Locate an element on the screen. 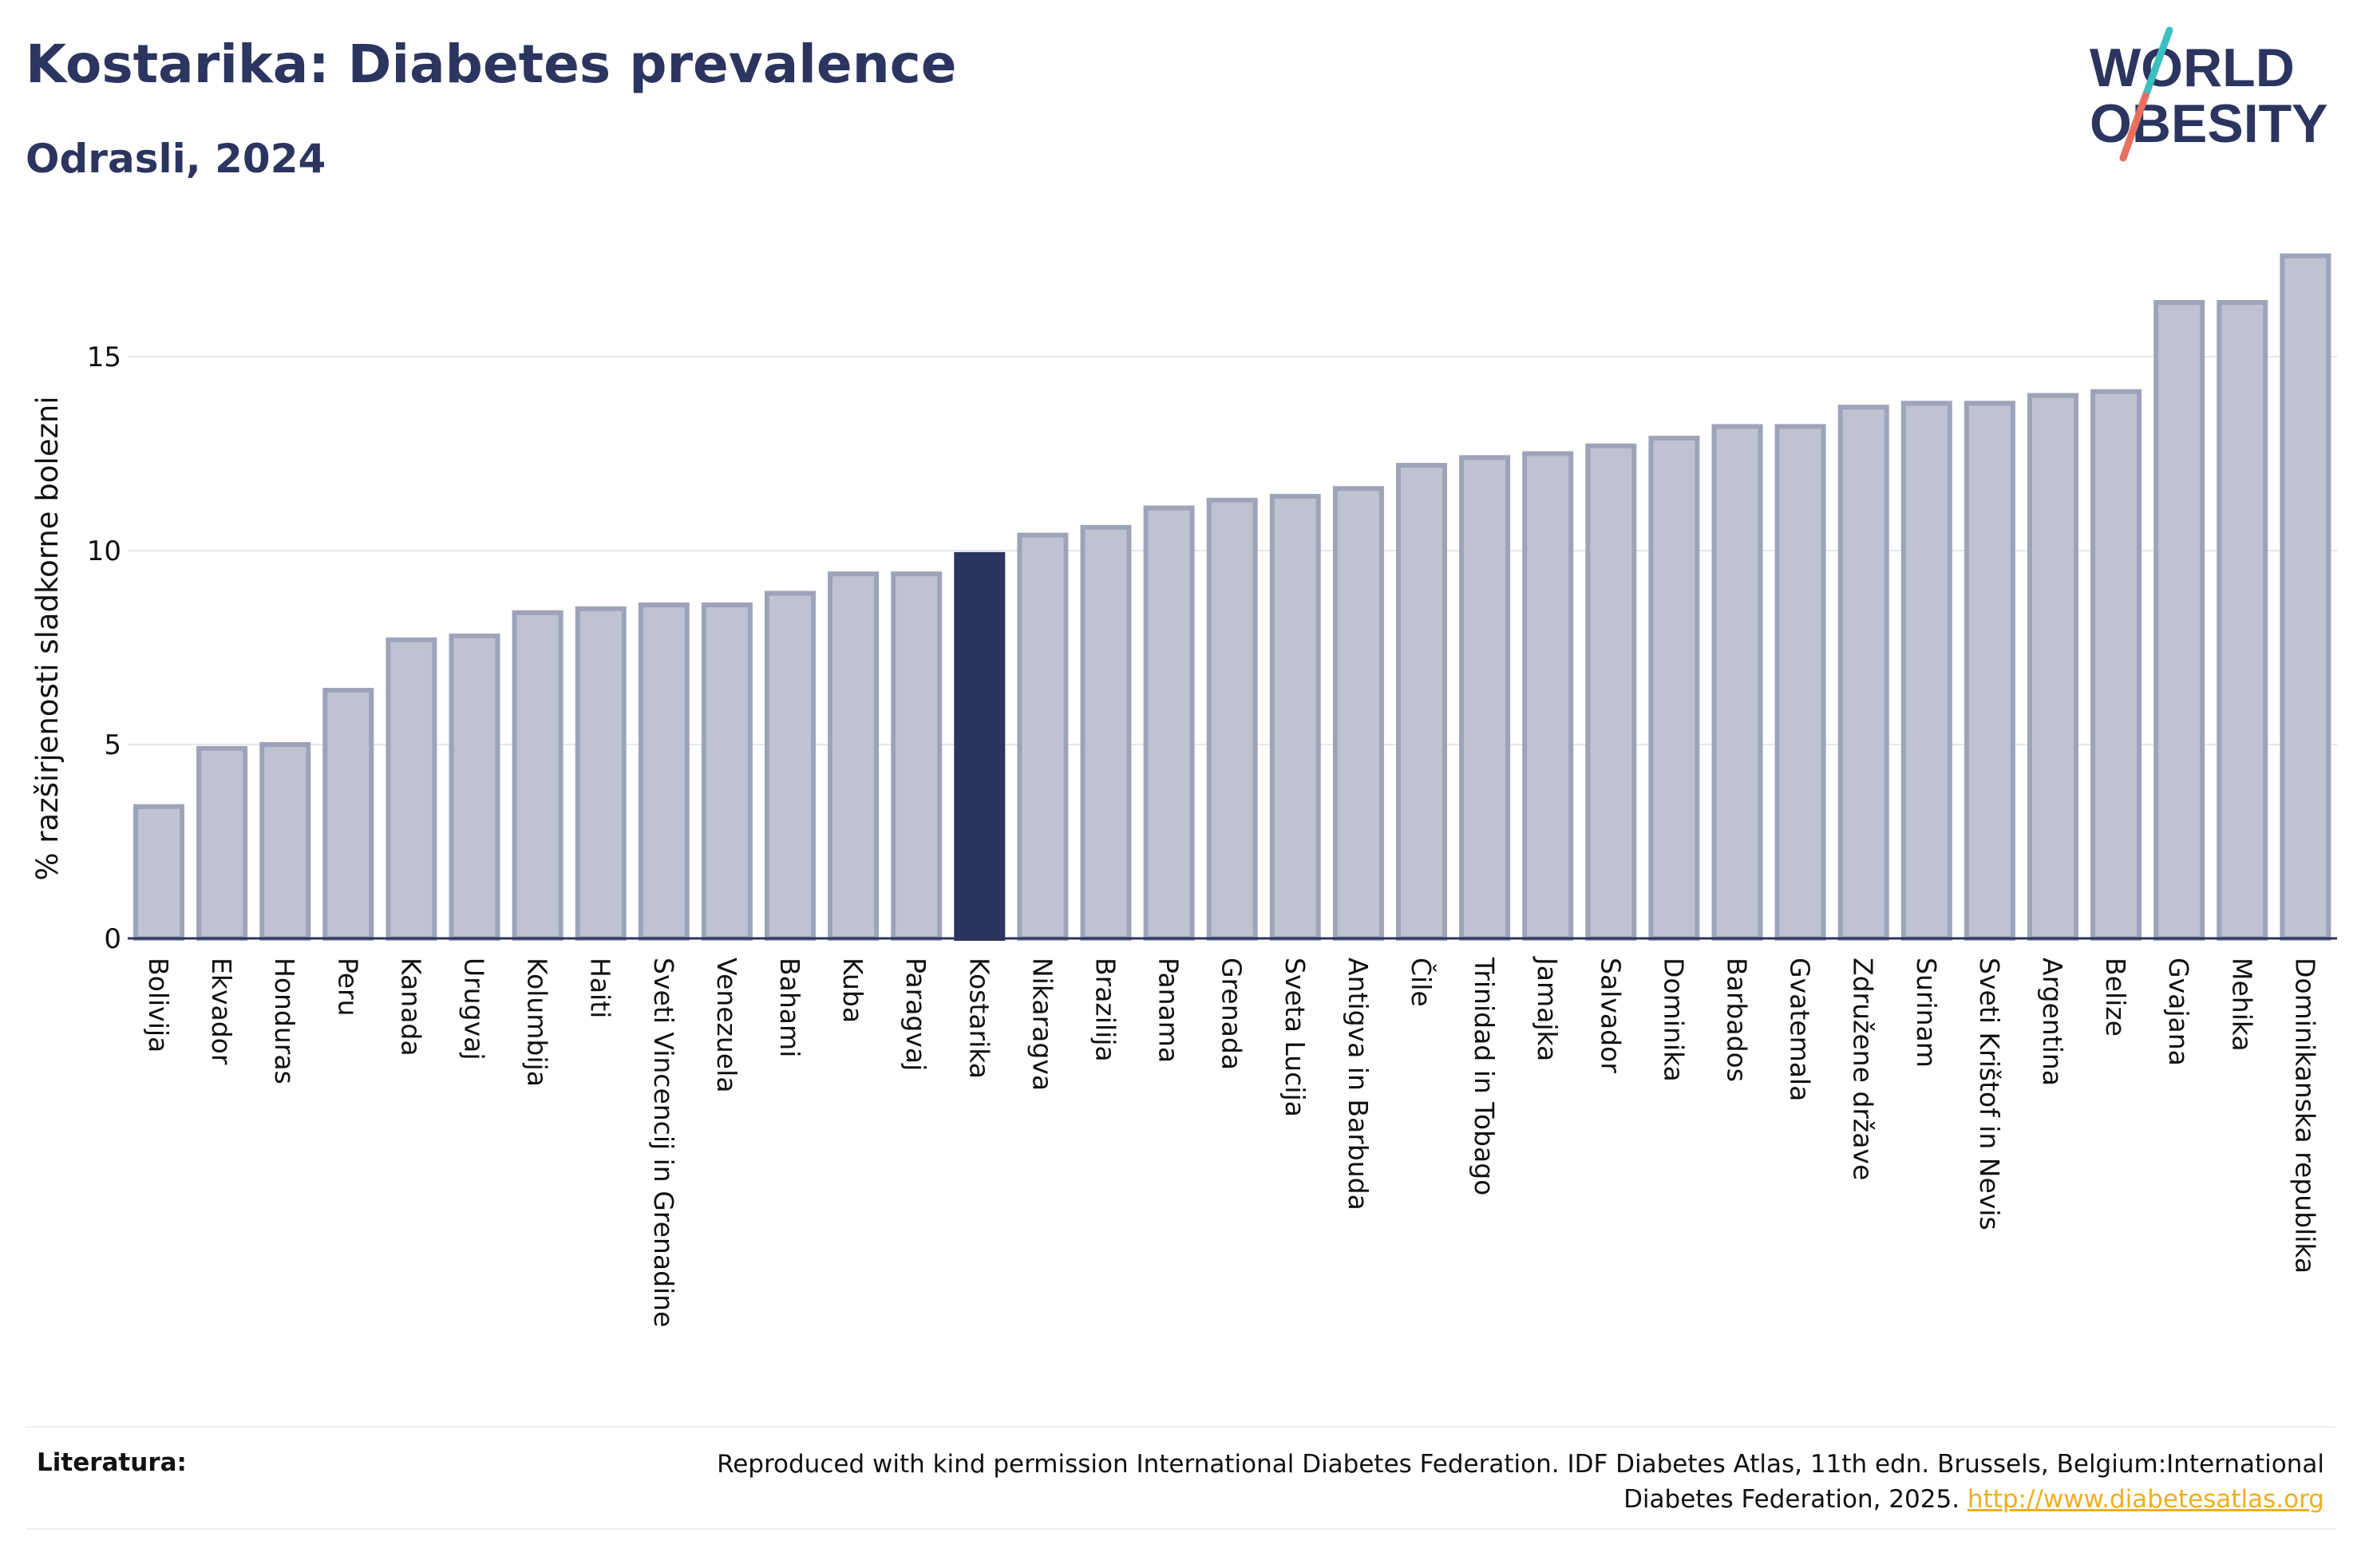 The image size is (2361, 1568). bar-Brazilija is located at coordinates (1106, 732).